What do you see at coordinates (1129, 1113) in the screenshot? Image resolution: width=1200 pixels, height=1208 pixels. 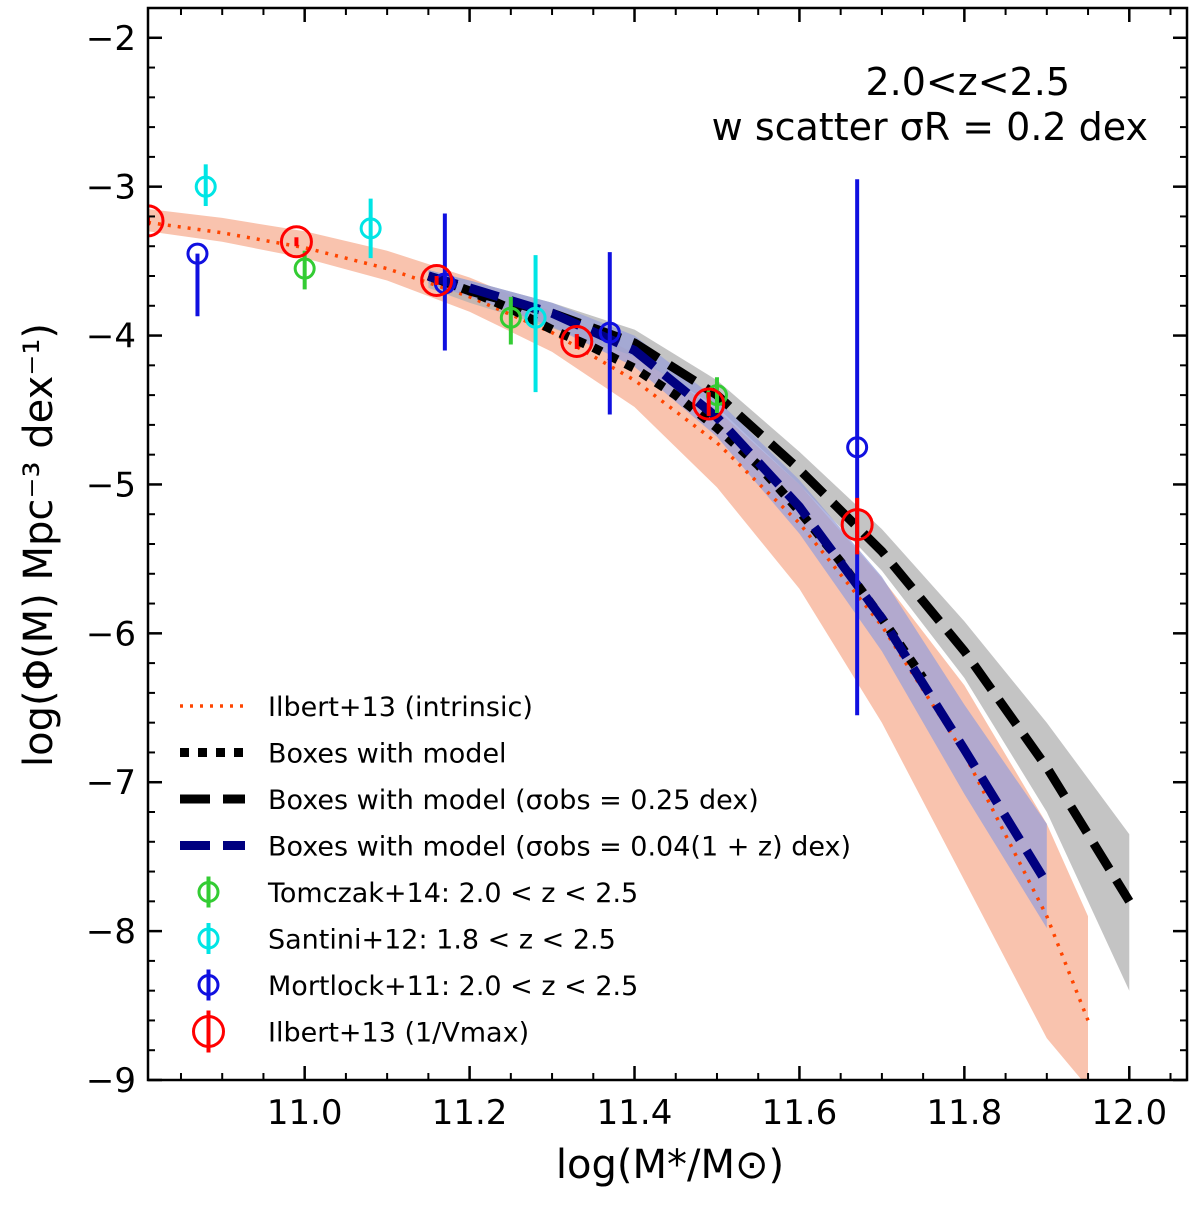 I see `x-tick-label: 12.0` at bounding box center [1129, 1113].